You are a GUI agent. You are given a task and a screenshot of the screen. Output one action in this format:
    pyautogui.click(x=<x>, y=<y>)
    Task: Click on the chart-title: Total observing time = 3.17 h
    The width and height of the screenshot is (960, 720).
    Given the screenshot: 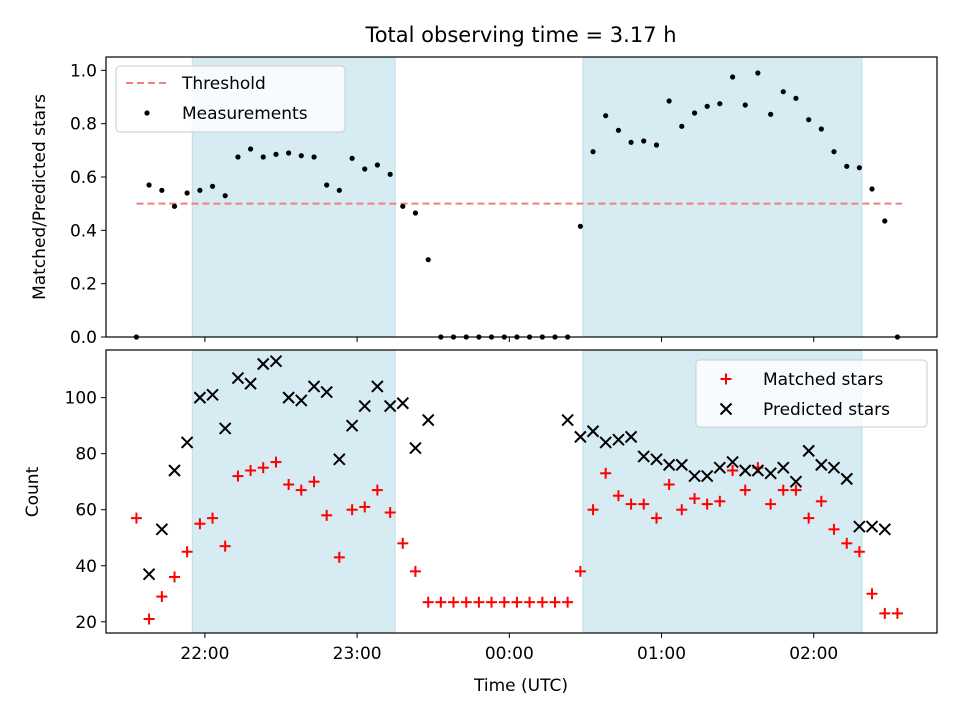 What is the action you would take?
    pyautogui.click(x=520, y=35)
    